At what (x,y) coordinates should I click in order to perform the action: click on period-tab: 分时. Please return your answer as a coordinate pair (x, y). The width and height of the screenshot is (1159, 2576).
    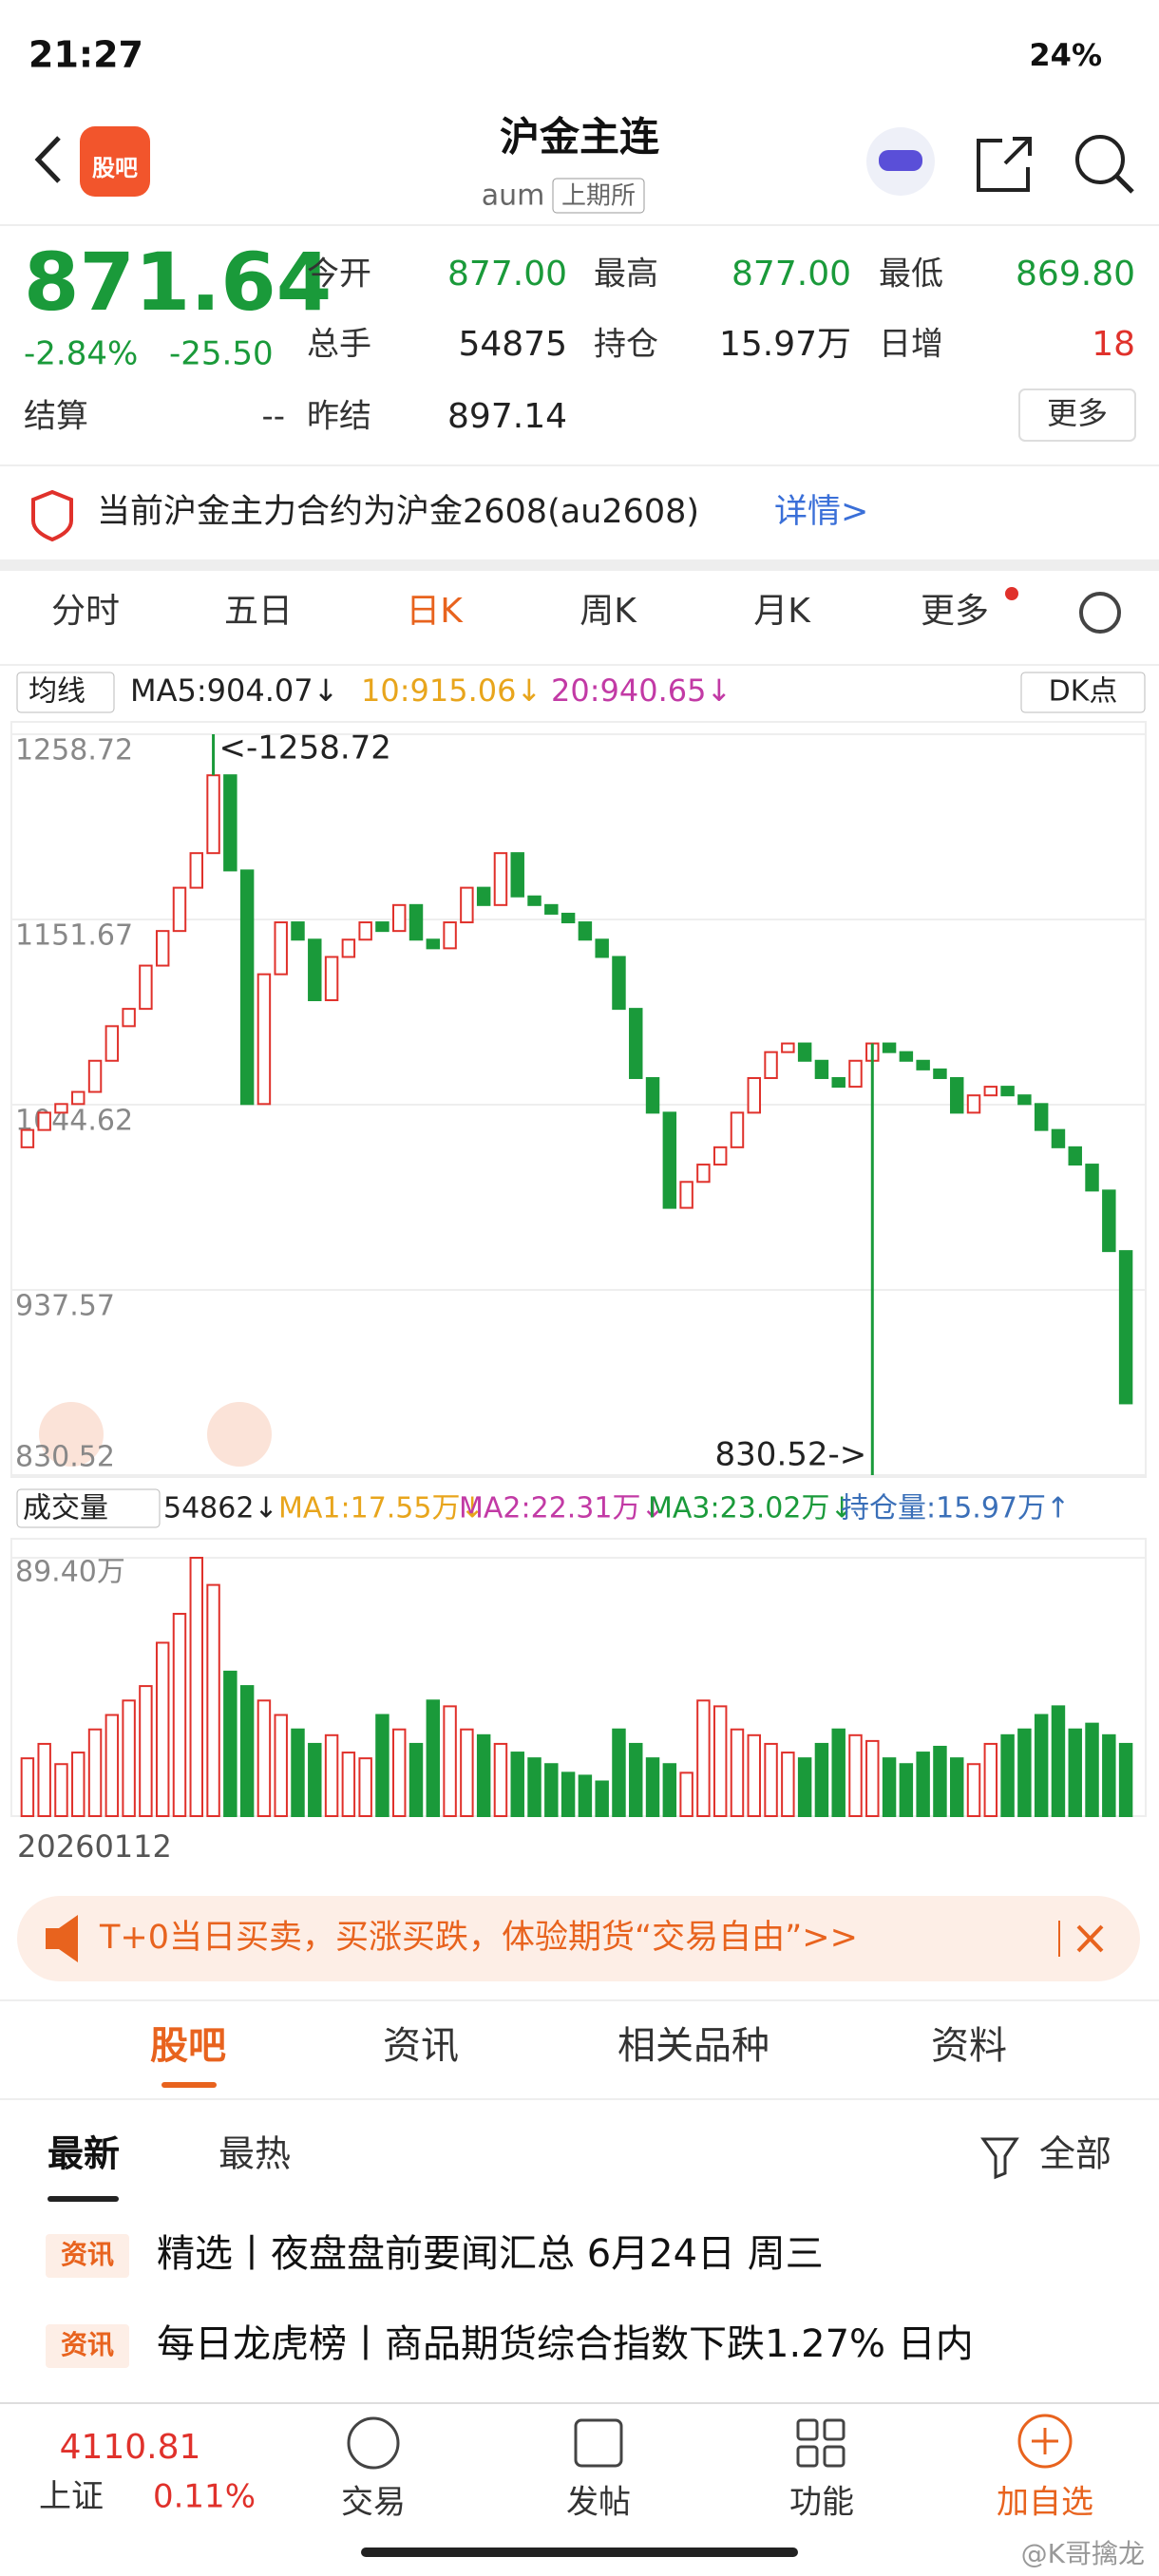
    Looking at the image, I should click on (85, 611).